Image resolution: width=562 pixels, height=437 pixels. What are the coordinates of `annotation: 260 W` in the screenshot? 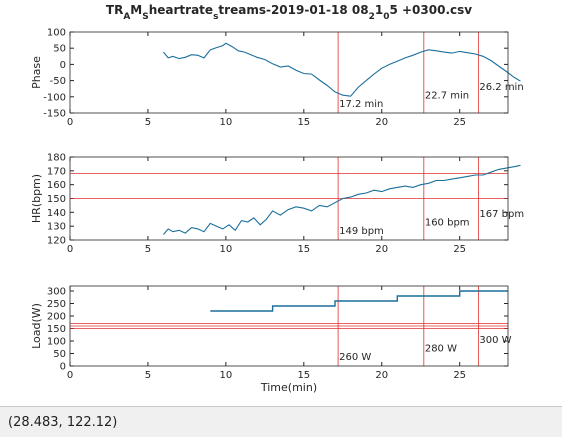 It's located at (355, 357).